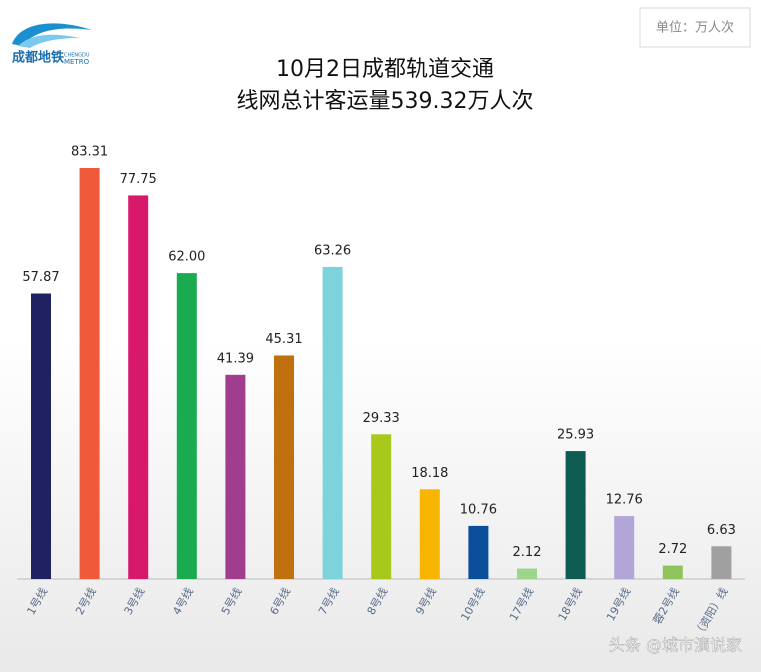 Image resolution: width=761 pixels, height=672 pixels. Describe the element at coordinates (332, 250) in the screenshot. I see `value-label: 63.26` at that location.